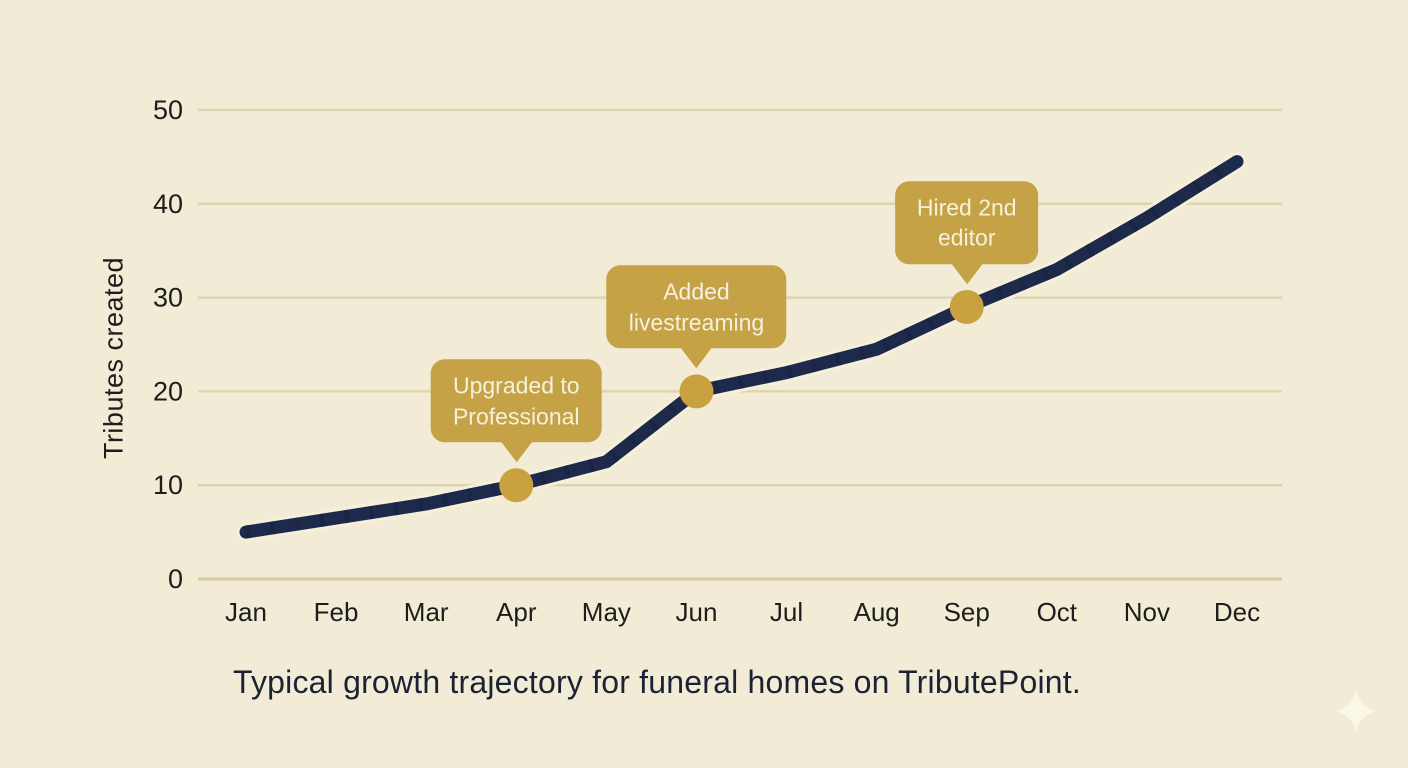  Describe the element at coordinates (246, 612) in the screenshot. I see `x-tick-label-jan: Jan` at that location.